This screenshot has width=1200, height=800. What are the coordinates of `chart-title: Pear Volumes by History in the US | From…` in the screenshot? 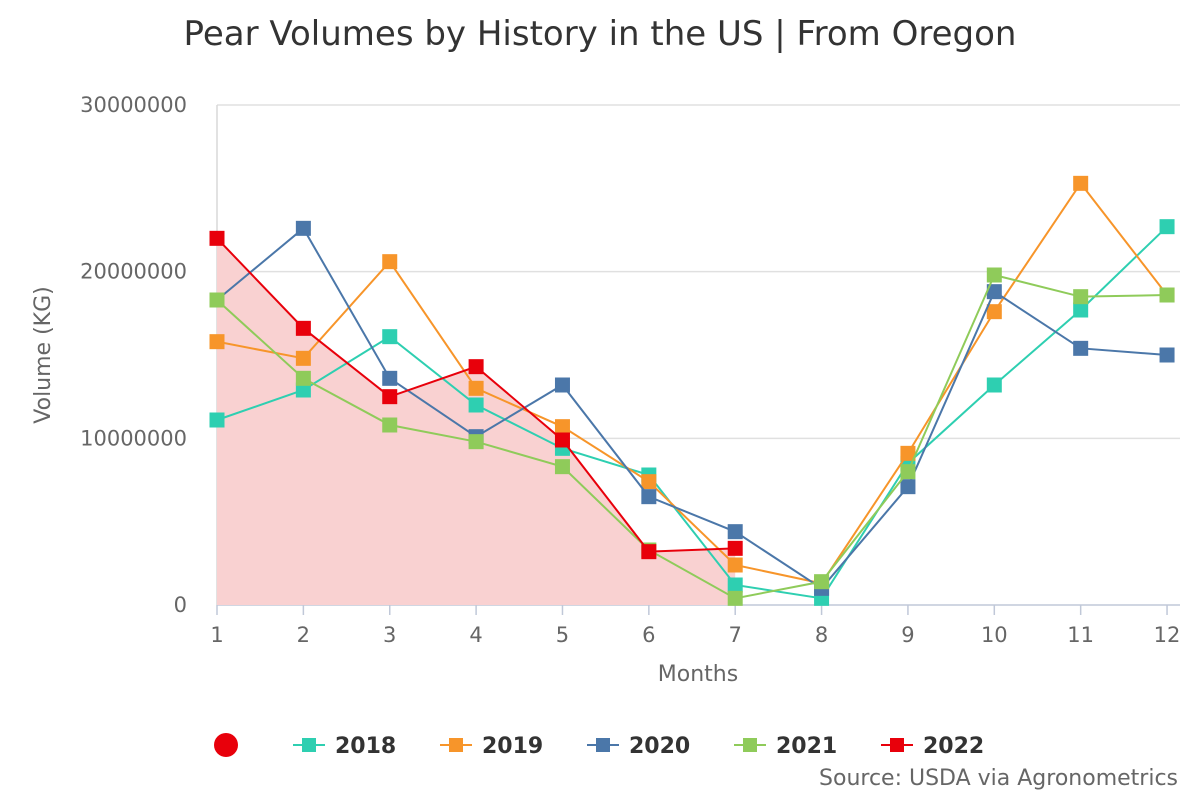 It's located at (600, 34).